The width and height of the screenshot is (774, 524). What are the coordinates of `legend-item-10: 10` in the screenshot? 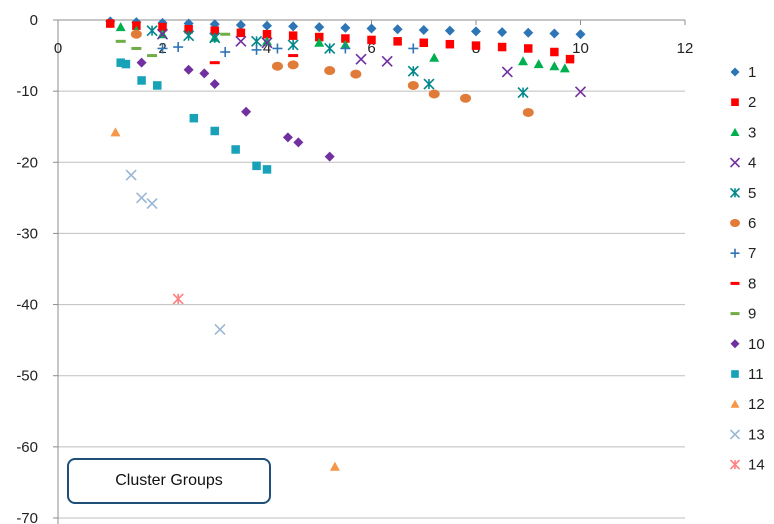 It's located at (747, 344).